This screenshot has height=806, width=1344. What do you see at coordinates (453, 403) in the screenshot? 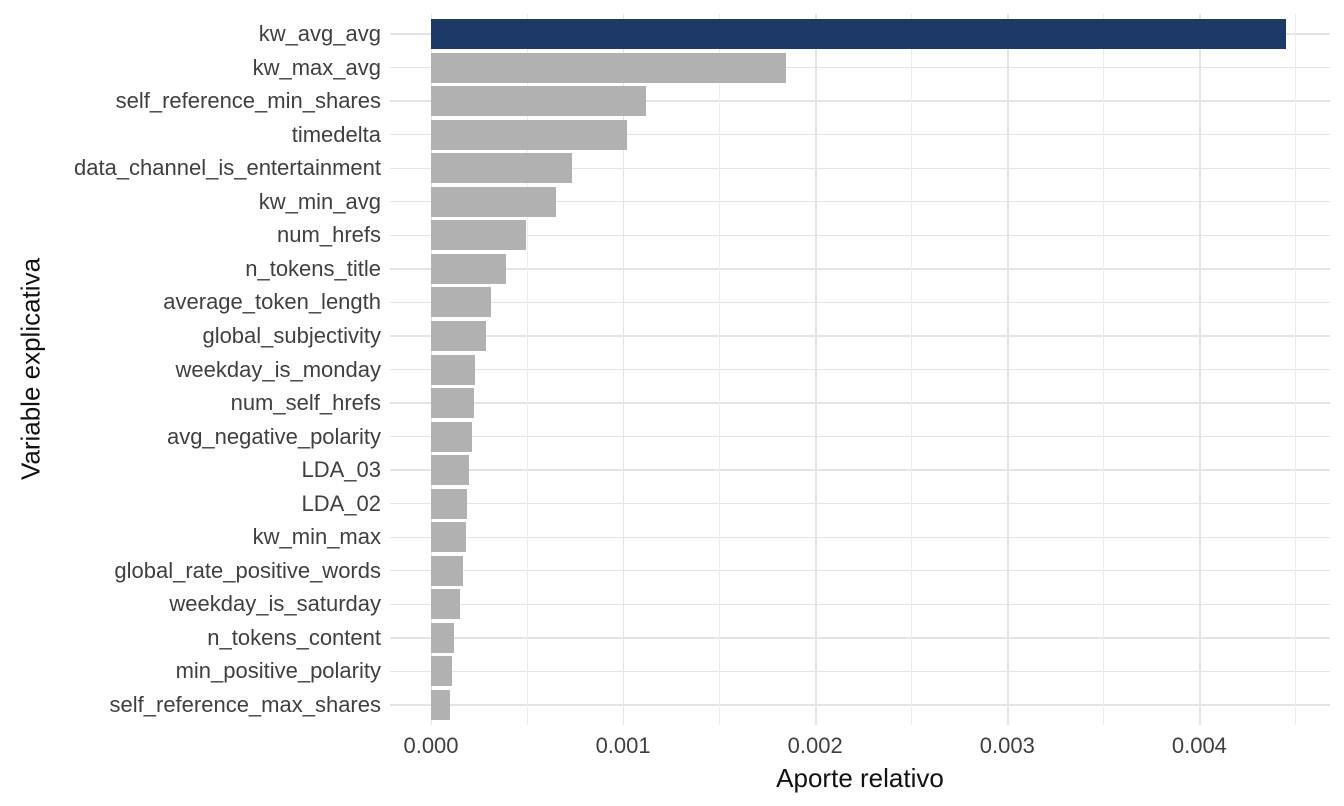
I see `bar-num_self_hrefs` at bounding box center [453, 403].